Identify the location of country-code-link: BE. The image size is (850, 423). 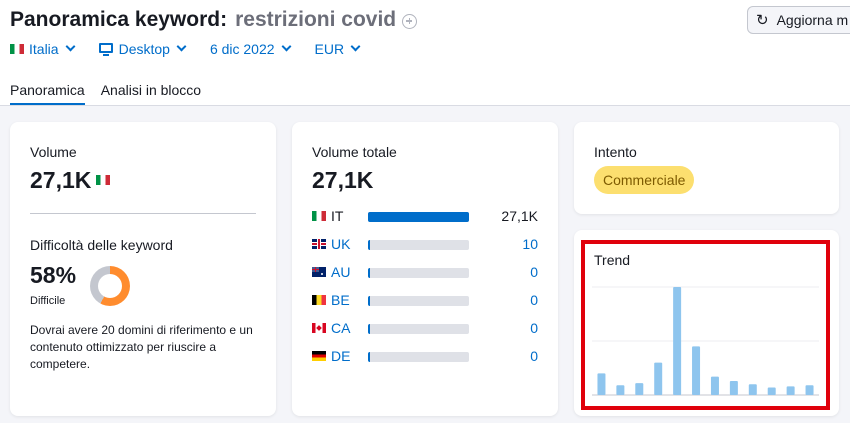
(340, 300).